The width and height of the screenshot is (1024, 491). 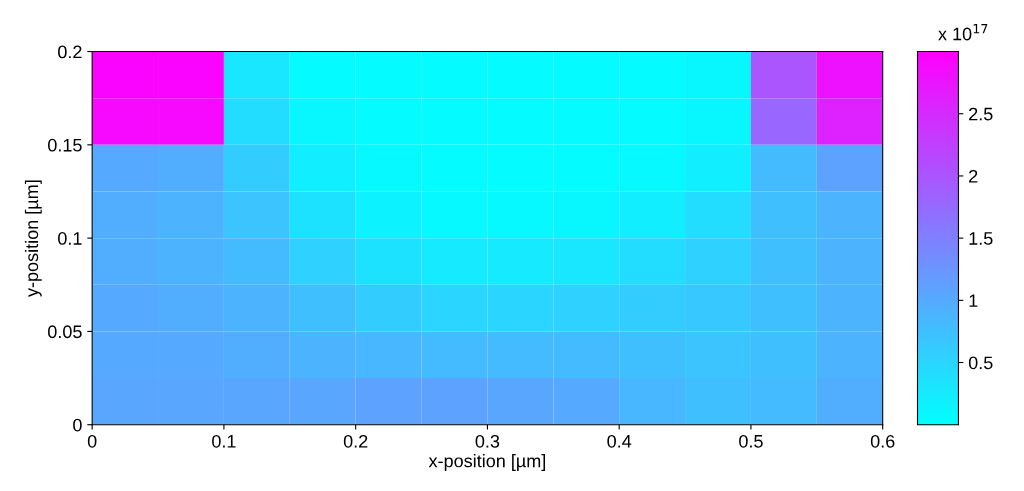 What do you see at coordinates (224, 441) in the screenshot?
I see `x-tick-label: 0.1` at bounding box center [224, 441].